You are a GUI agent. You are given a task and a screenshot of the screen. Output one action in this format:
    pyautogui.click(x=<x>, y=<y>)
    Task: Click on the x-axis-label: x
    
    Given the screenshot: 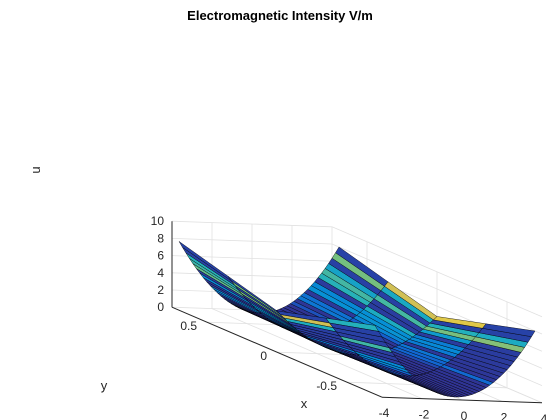 What is the action you would take?
    pyautogui.click(x=304, y=403)
    